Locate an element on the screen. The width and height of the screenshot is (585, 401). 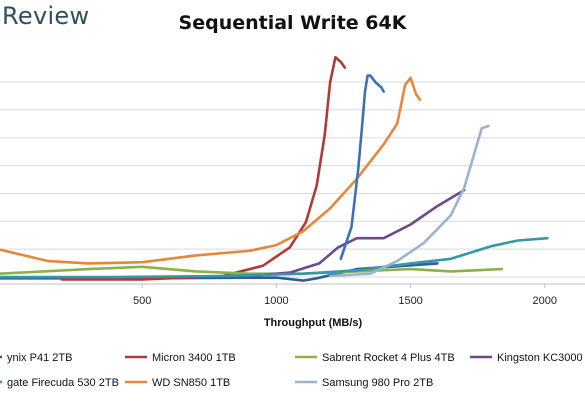
legend-label: Micron 3400 1TB is located at coordinates (194, 358).